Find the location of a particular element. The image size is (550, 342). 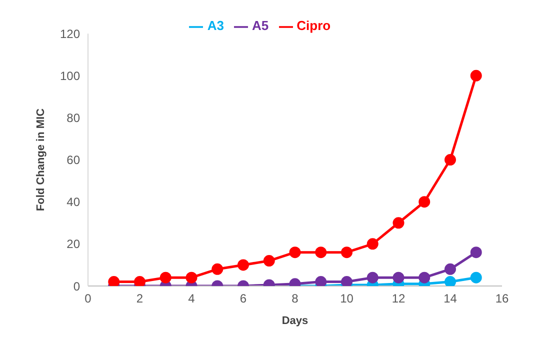

legend-label: A3 is located at coordinates (215, 25).